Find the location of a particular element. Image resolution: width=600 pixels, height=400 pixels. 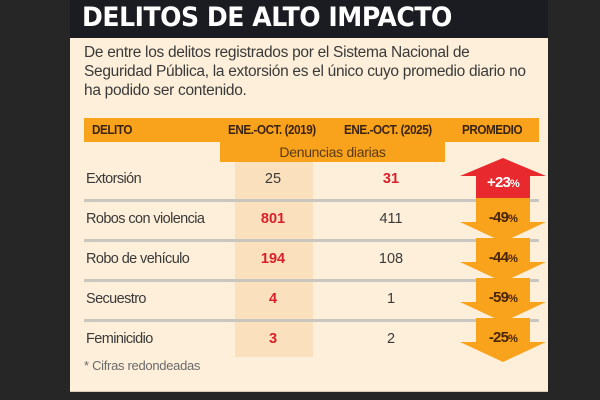

cell-2025: 1 is located at coordinates (391, 299).